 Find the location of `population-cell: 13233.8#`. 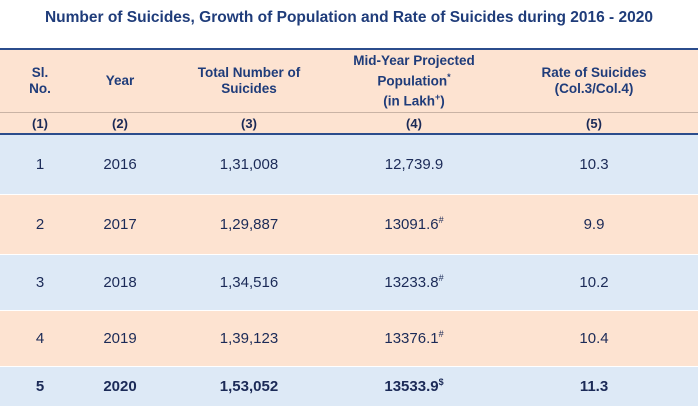

population-cell: 13233.8# is located at coordinates (414, 282).